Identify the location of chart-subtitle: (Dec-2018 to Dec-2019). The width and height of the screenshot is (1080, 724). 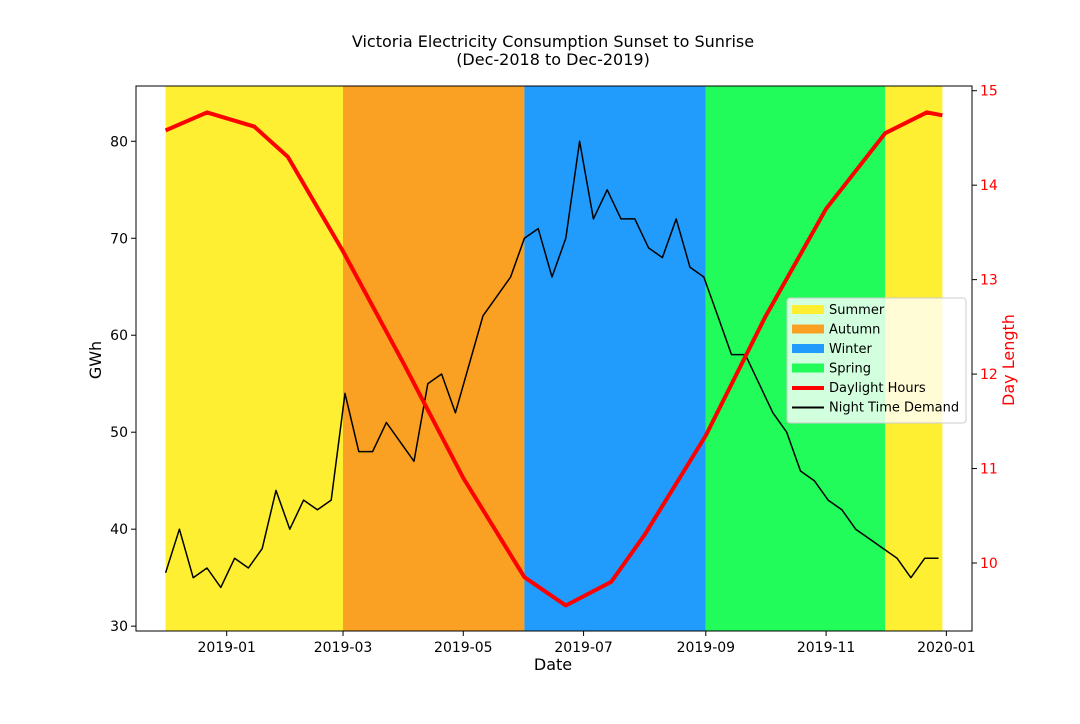
(553, 59).